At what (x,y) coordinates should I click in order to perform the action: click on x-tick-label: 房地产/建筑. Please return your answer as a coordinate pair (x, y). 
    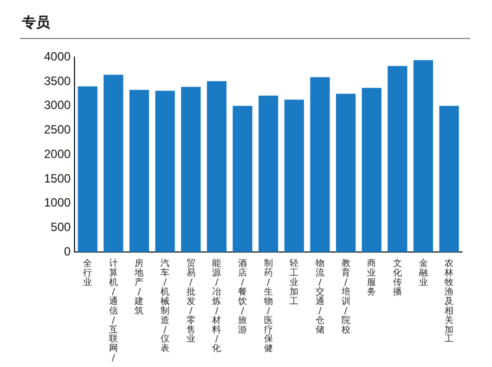
    Looking at the image, I should click on (139, 287).